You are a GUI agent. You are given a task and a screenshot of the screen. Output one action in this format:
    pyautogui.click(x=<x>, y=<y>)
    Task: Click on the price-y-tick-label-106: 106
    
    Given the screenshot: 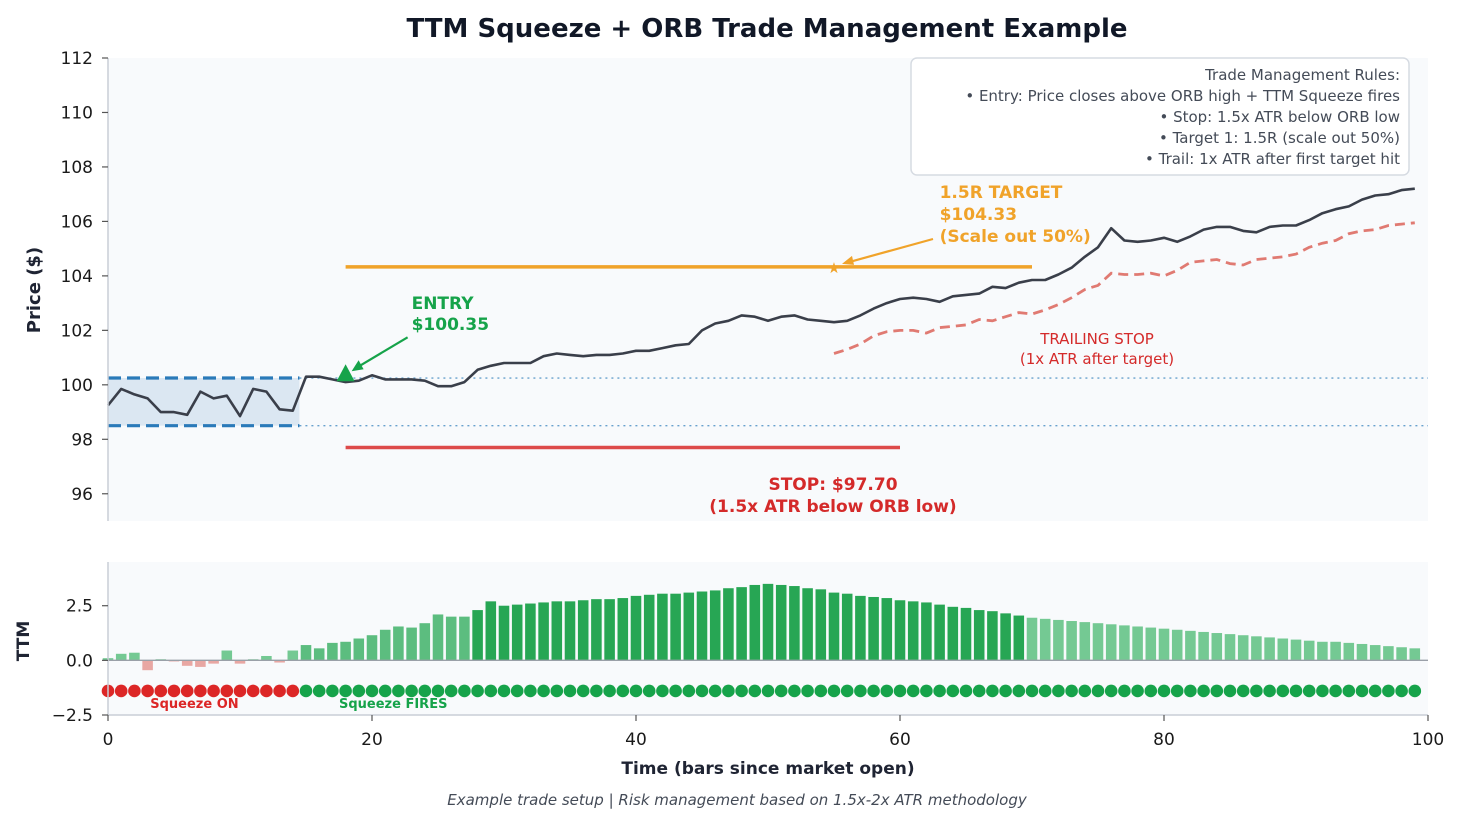 What is the action you would take?
    pyautogui.click(x=77, y=222)
    